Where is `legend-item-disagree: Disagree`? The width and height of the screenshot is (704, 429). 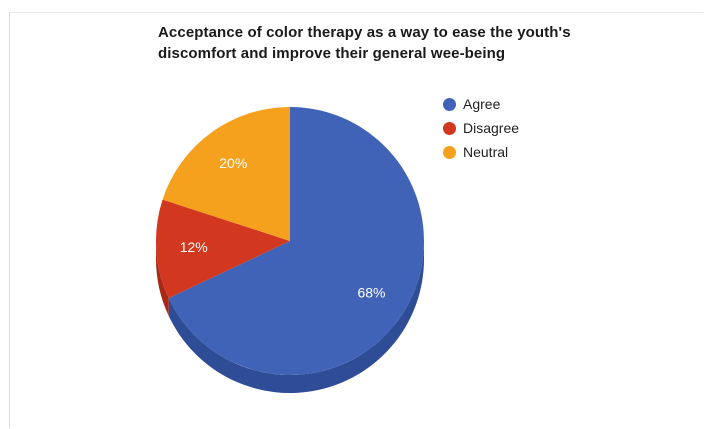 legend-item-disagree: Disagree is located at coordinates (481, 128).